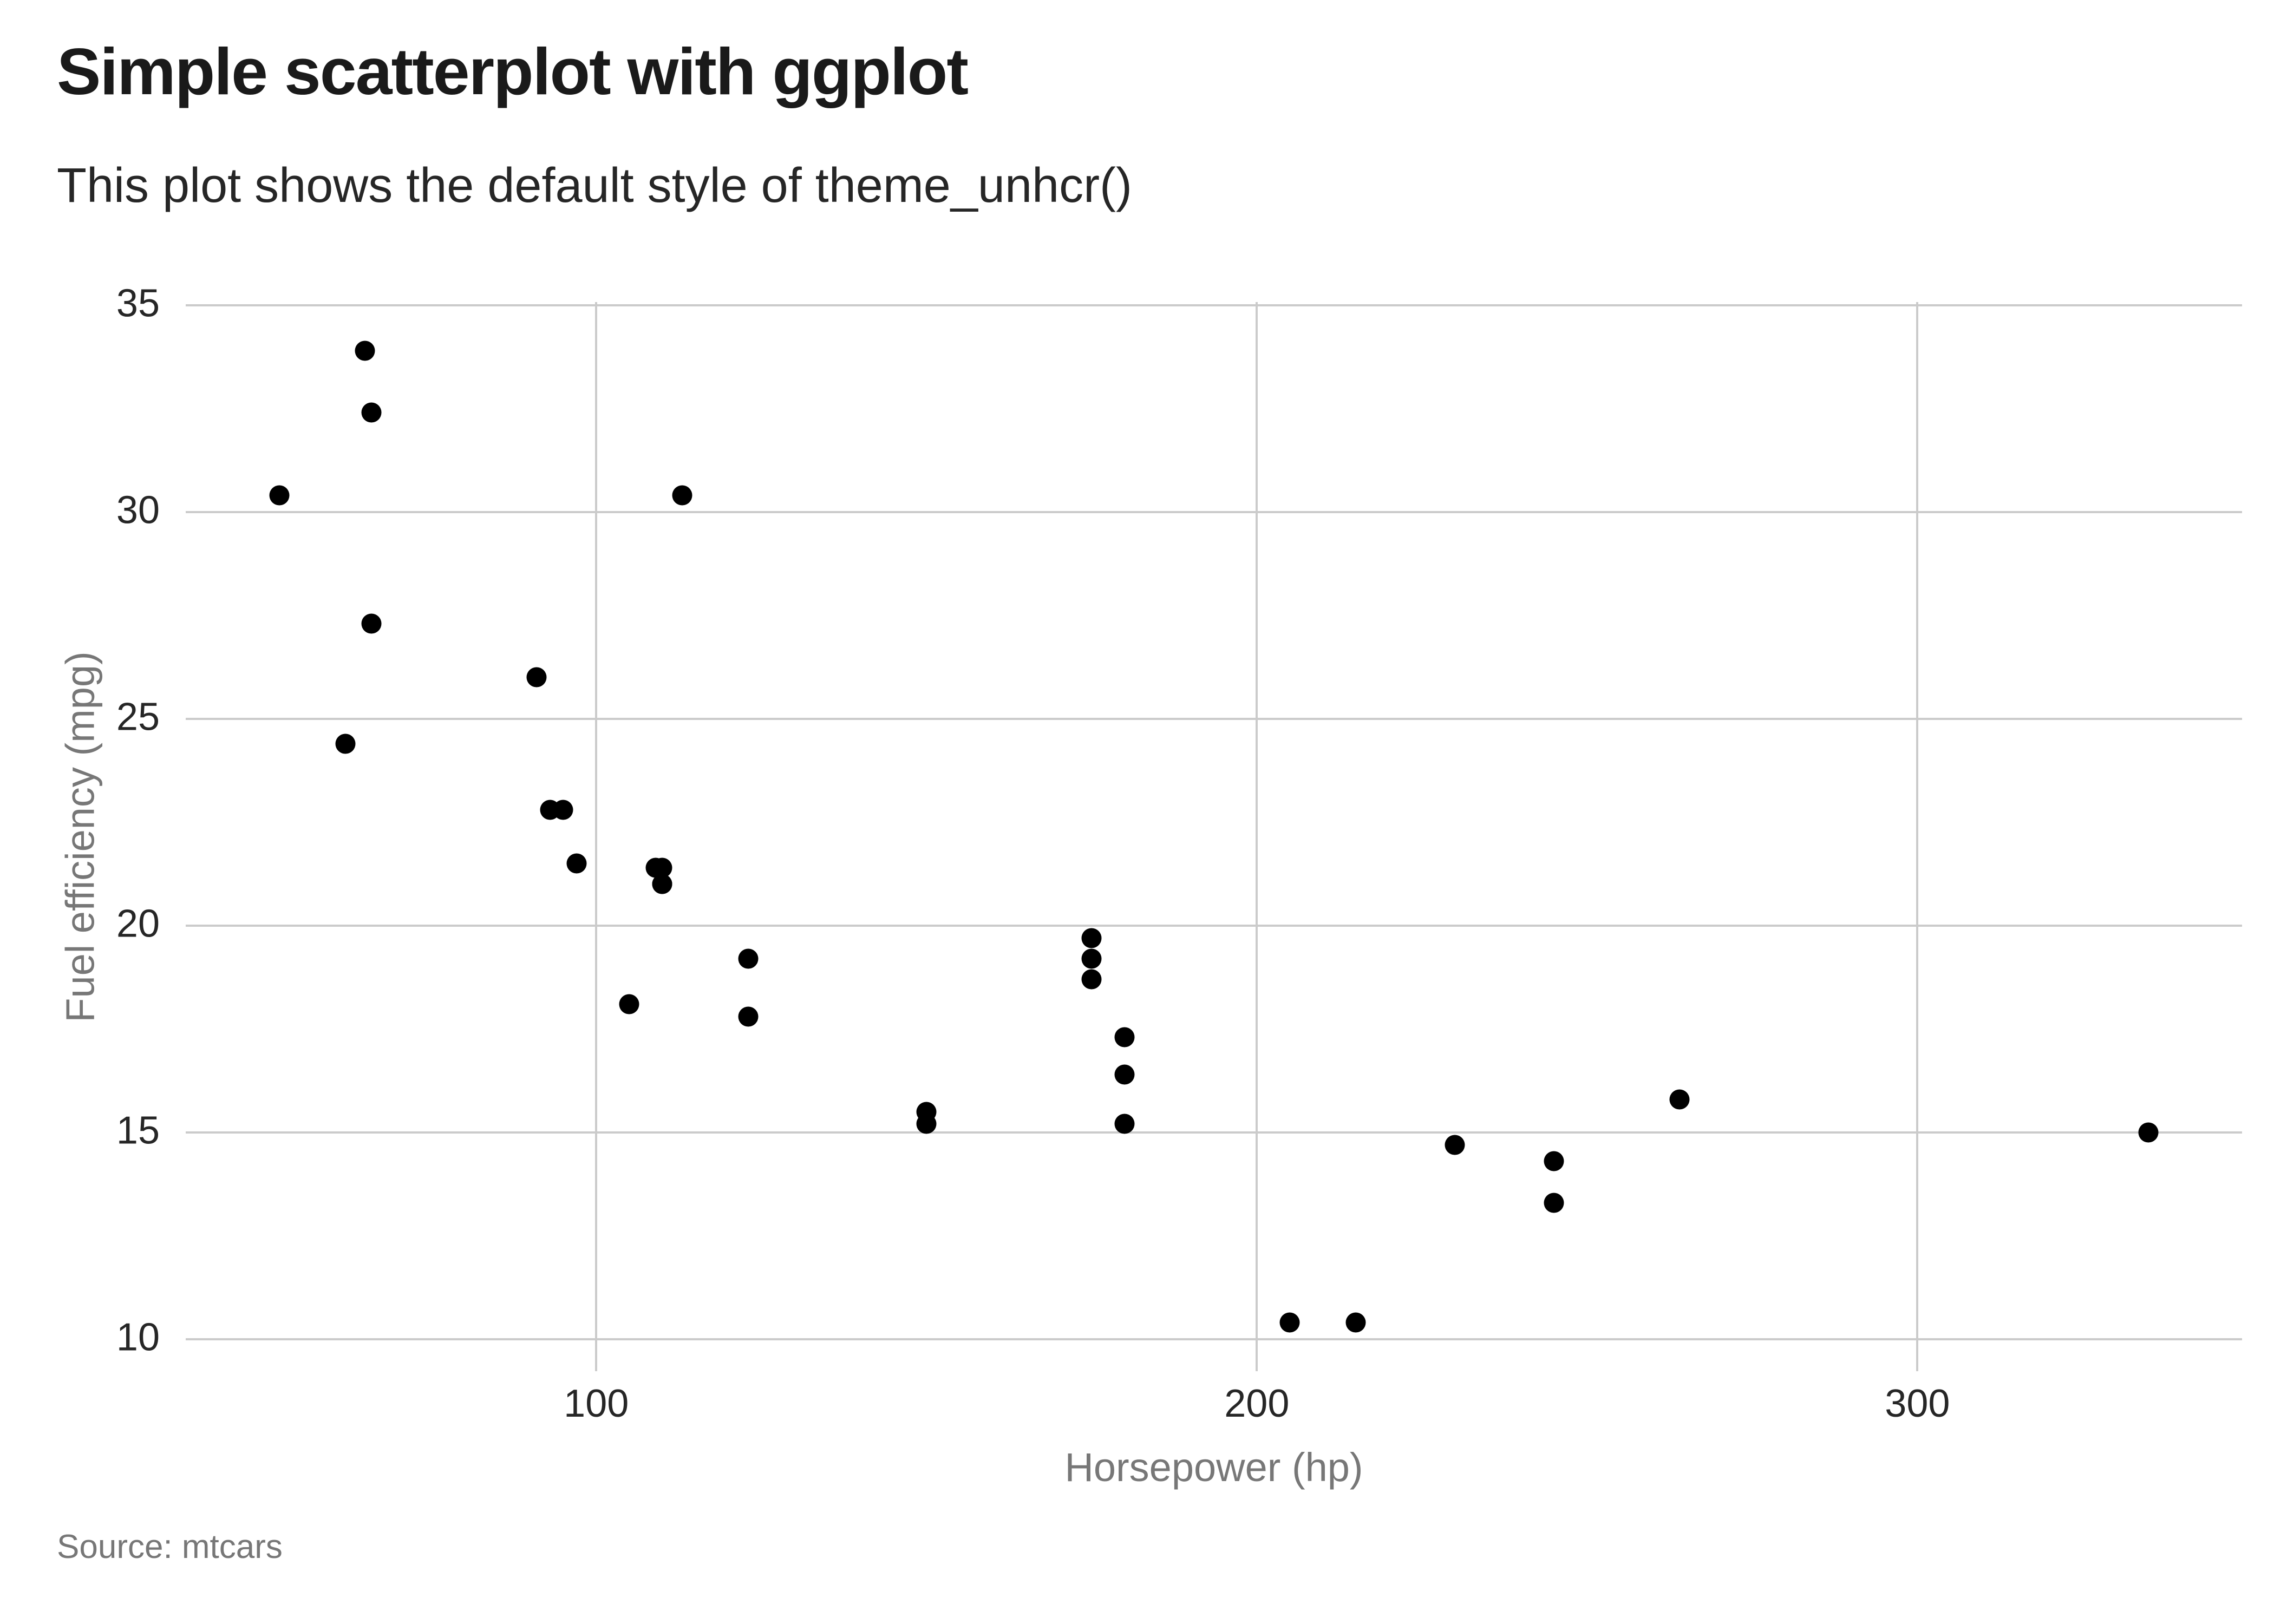 The width and height of the screenshot is (2274, 1624). I want to click on y-tick-label: 30, so click(138, 510).